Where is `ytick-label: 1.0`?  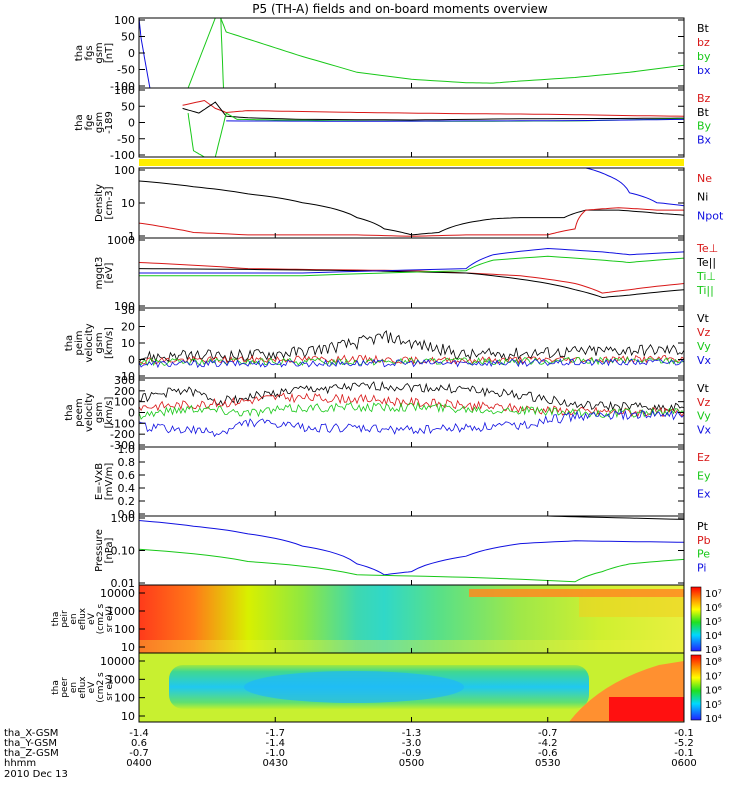 ytick-label: 1.0 is located at coordinates (127, 449).